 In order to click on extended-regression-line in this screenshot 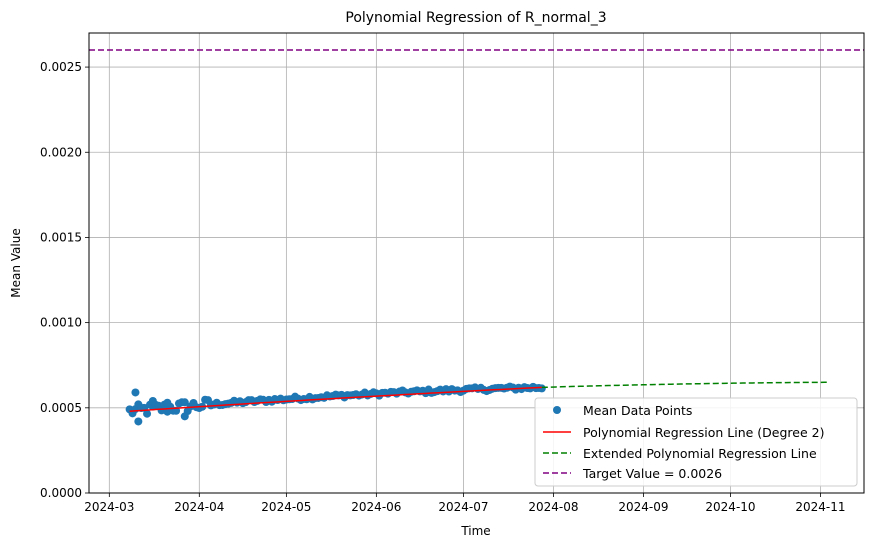, I will do `click(685, 385)`.